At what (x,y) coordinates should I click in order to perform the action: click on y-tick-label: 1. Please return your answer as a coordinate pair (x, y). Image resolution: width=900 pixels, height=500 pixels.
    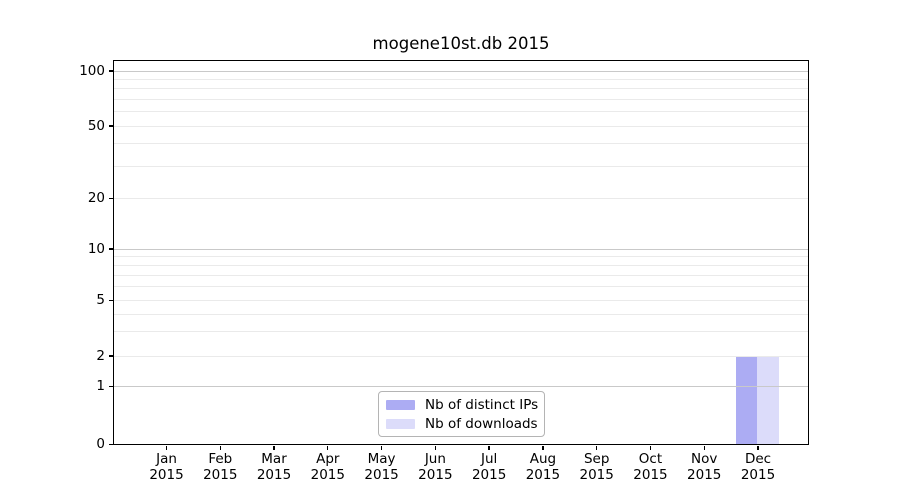
    Looking at the image, I should click on (100, 386).